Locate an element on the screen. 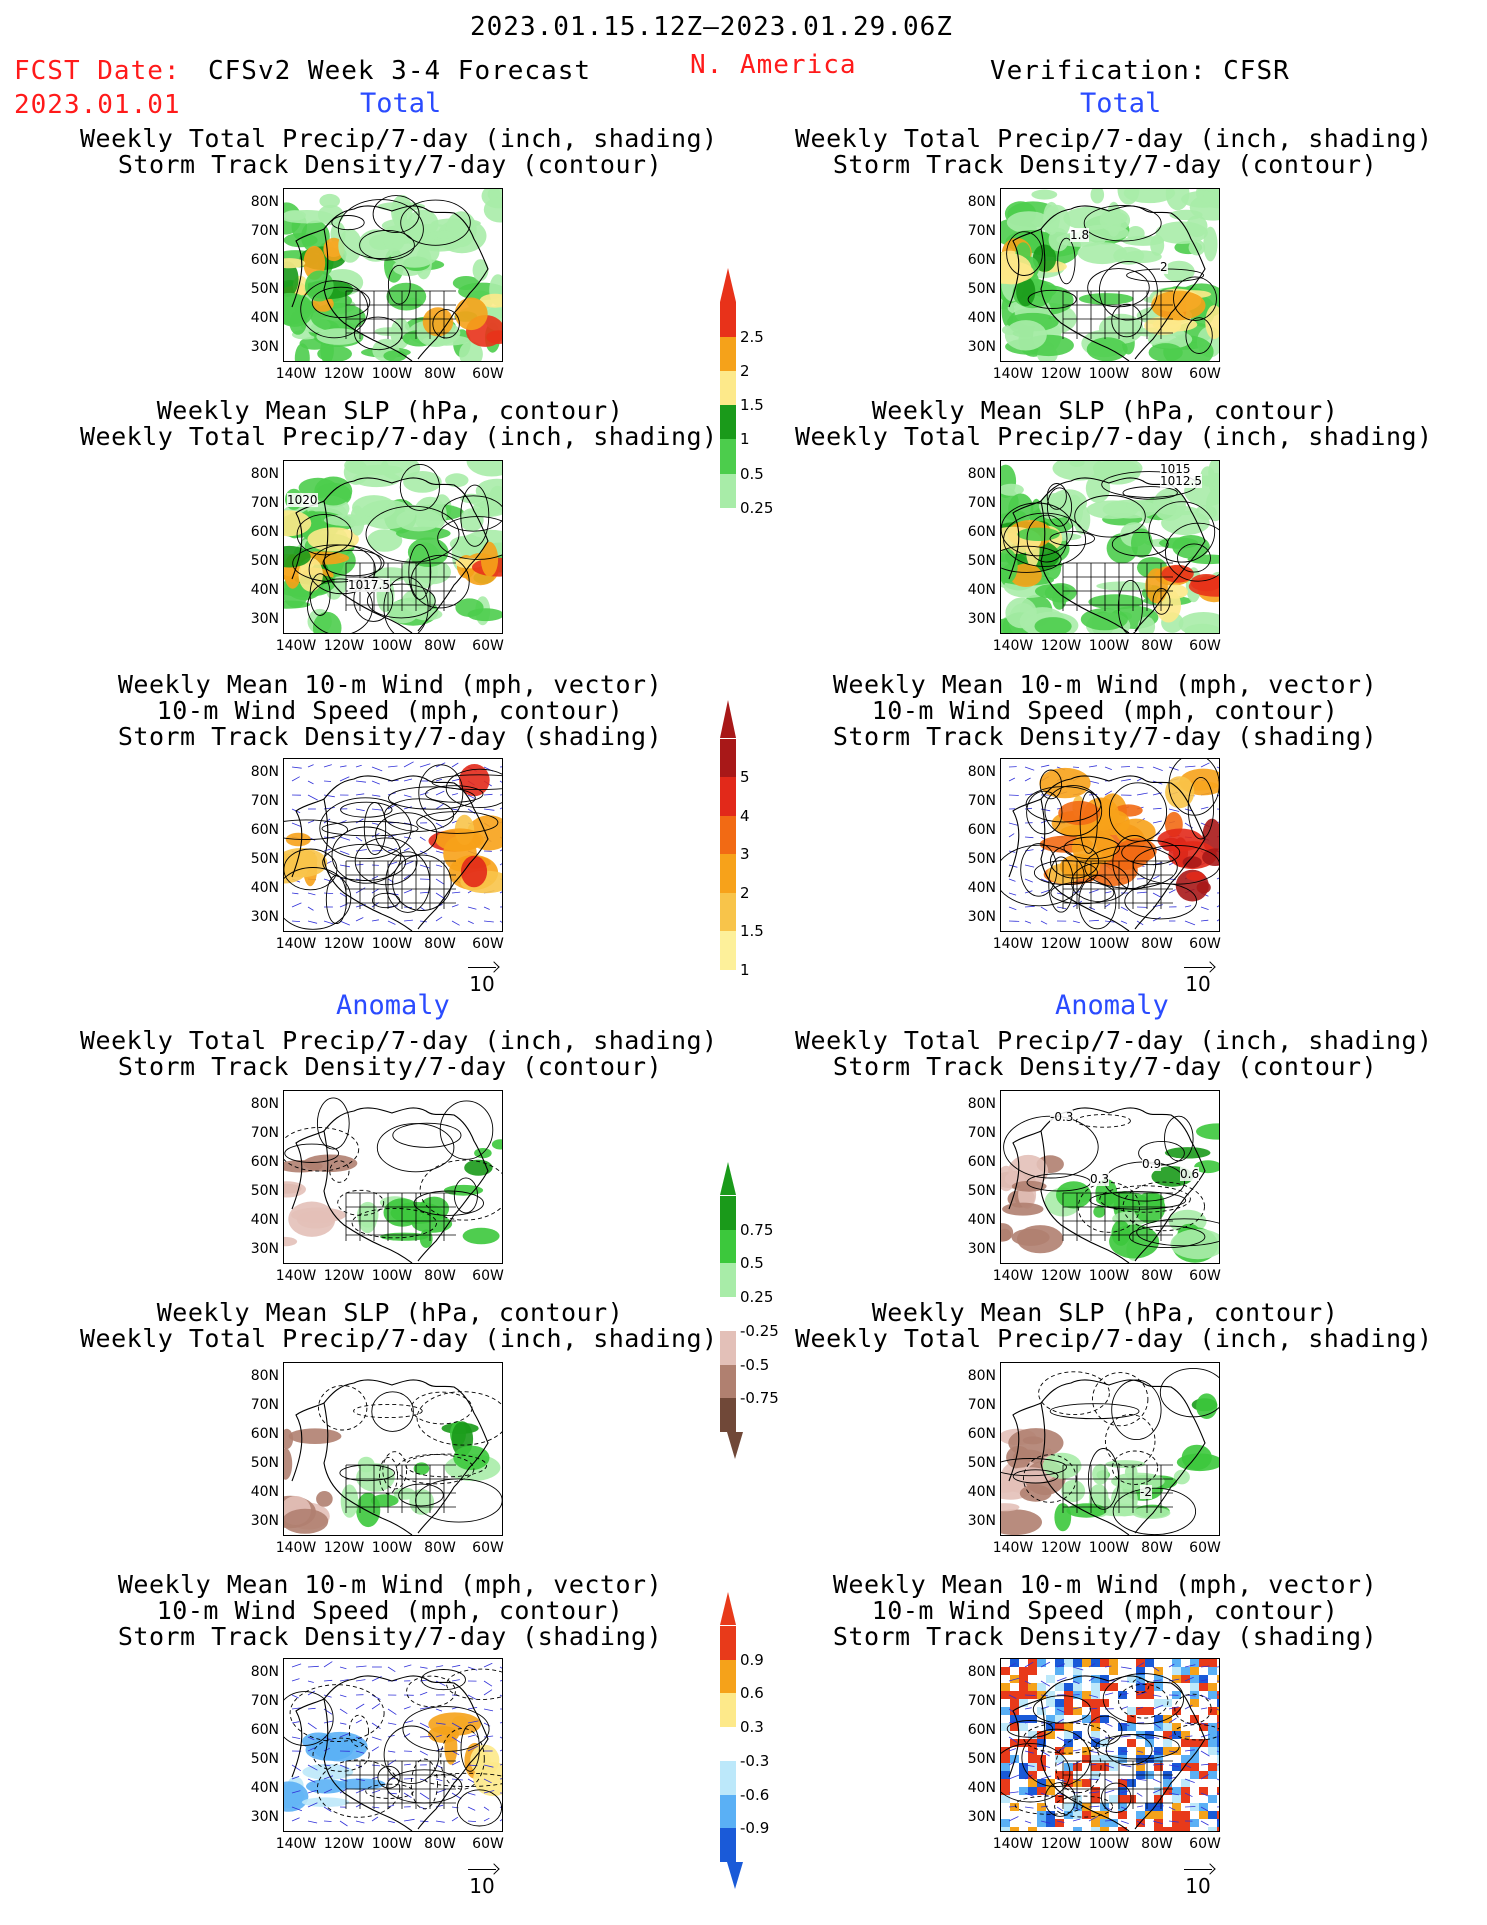  contour-label: -0.3 is located at coordinates (1062, 1117).